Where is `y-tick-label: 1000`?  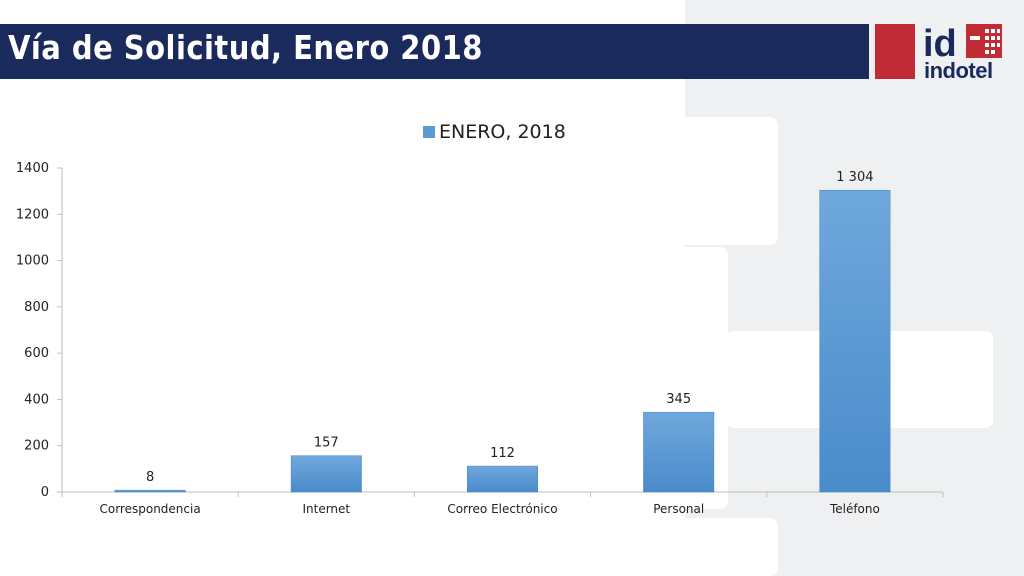
y-tick-label: 1000 is located at coordinates (32, 261).